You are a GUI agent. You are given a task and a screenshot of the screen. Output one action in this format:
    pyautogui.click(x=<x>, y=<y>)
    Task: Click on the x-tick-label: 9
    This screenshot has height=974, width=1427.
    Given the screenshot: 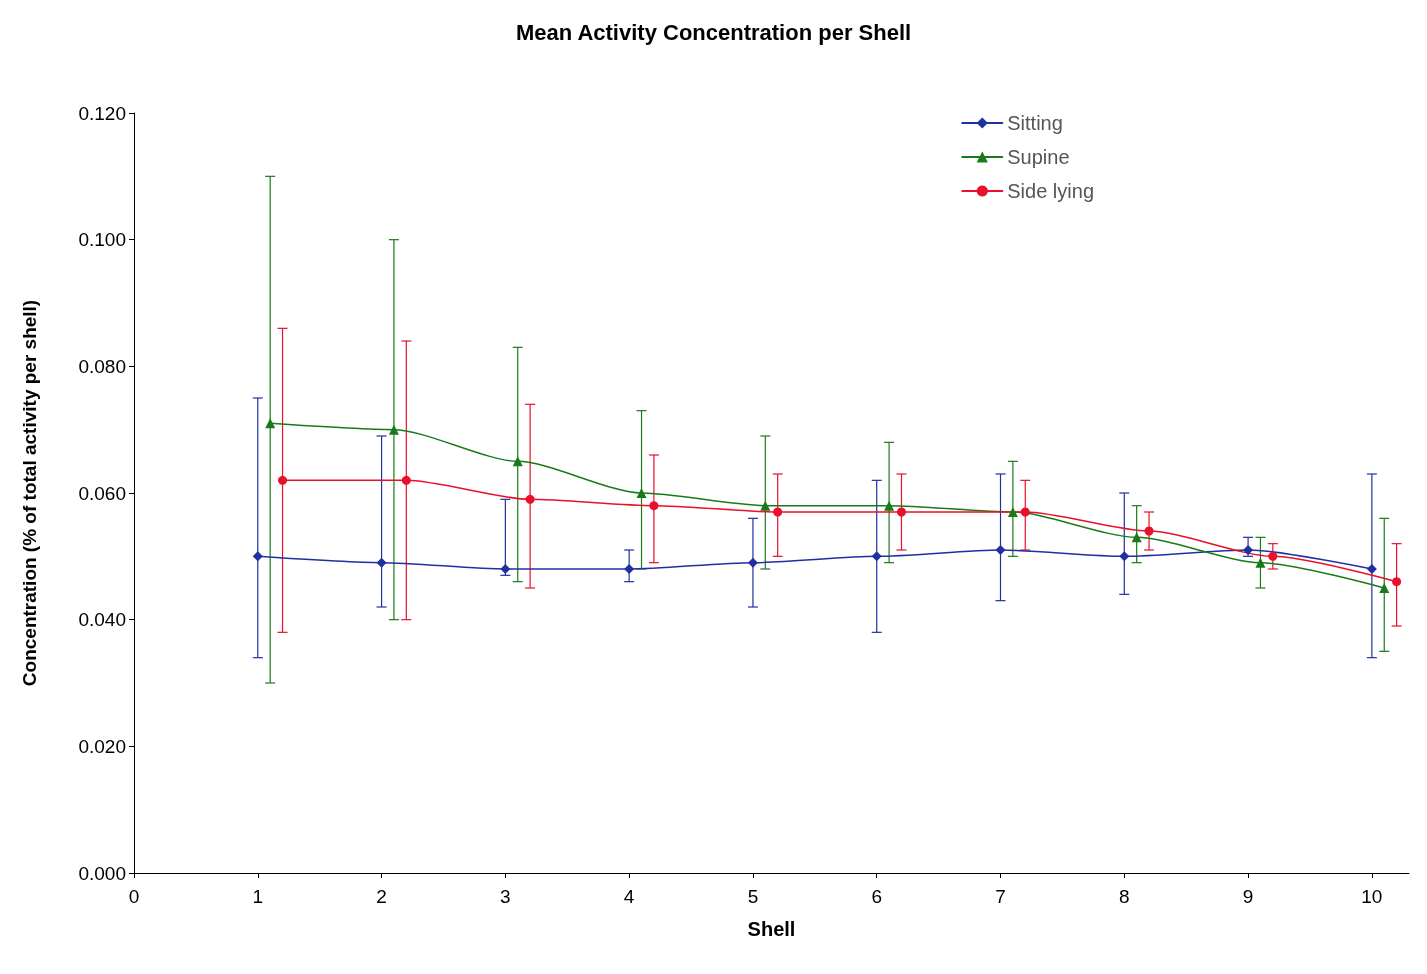 What is the action you would take?
    pyautogui.click(x=1248, y=896)
    